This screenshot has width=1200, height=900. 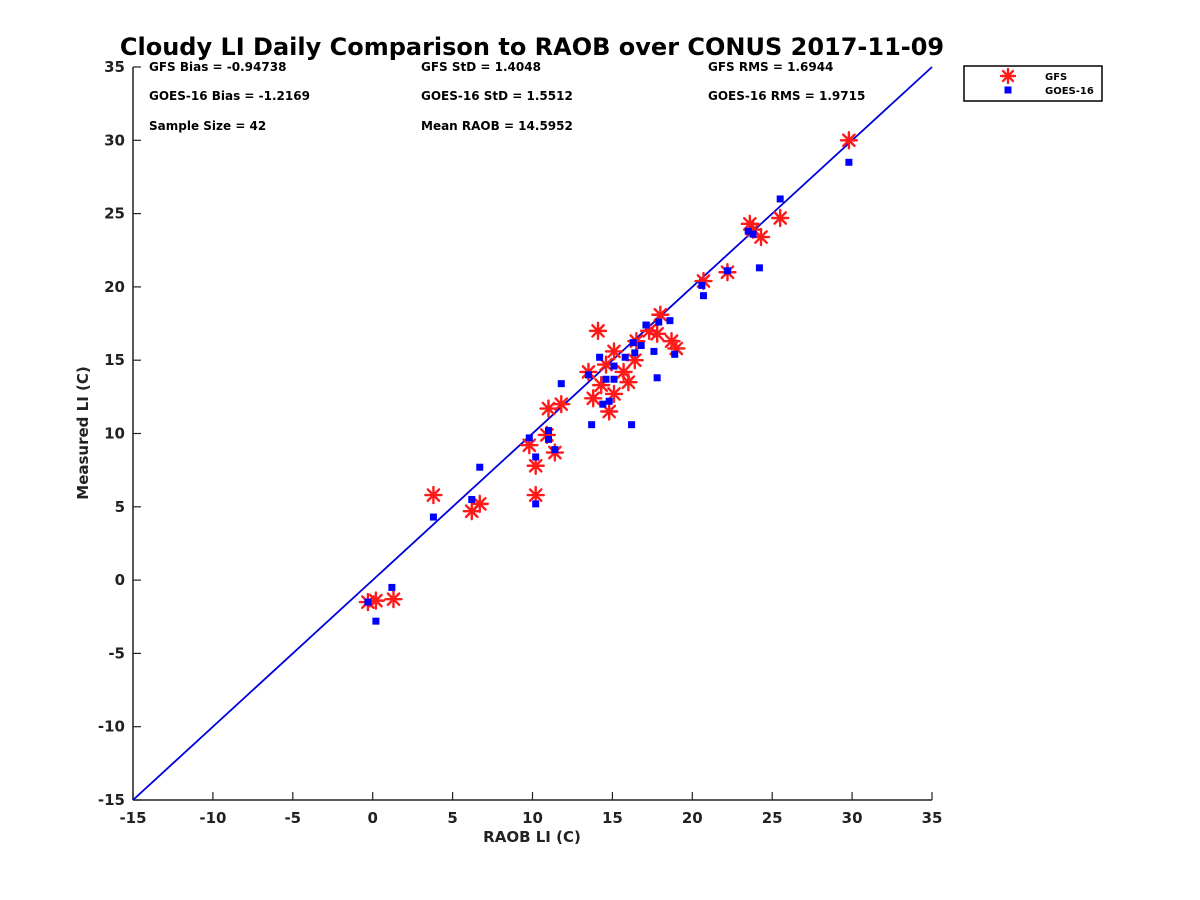 I want to click on x-axis-label: RAOB LI (C), so click(x=532, y=837).